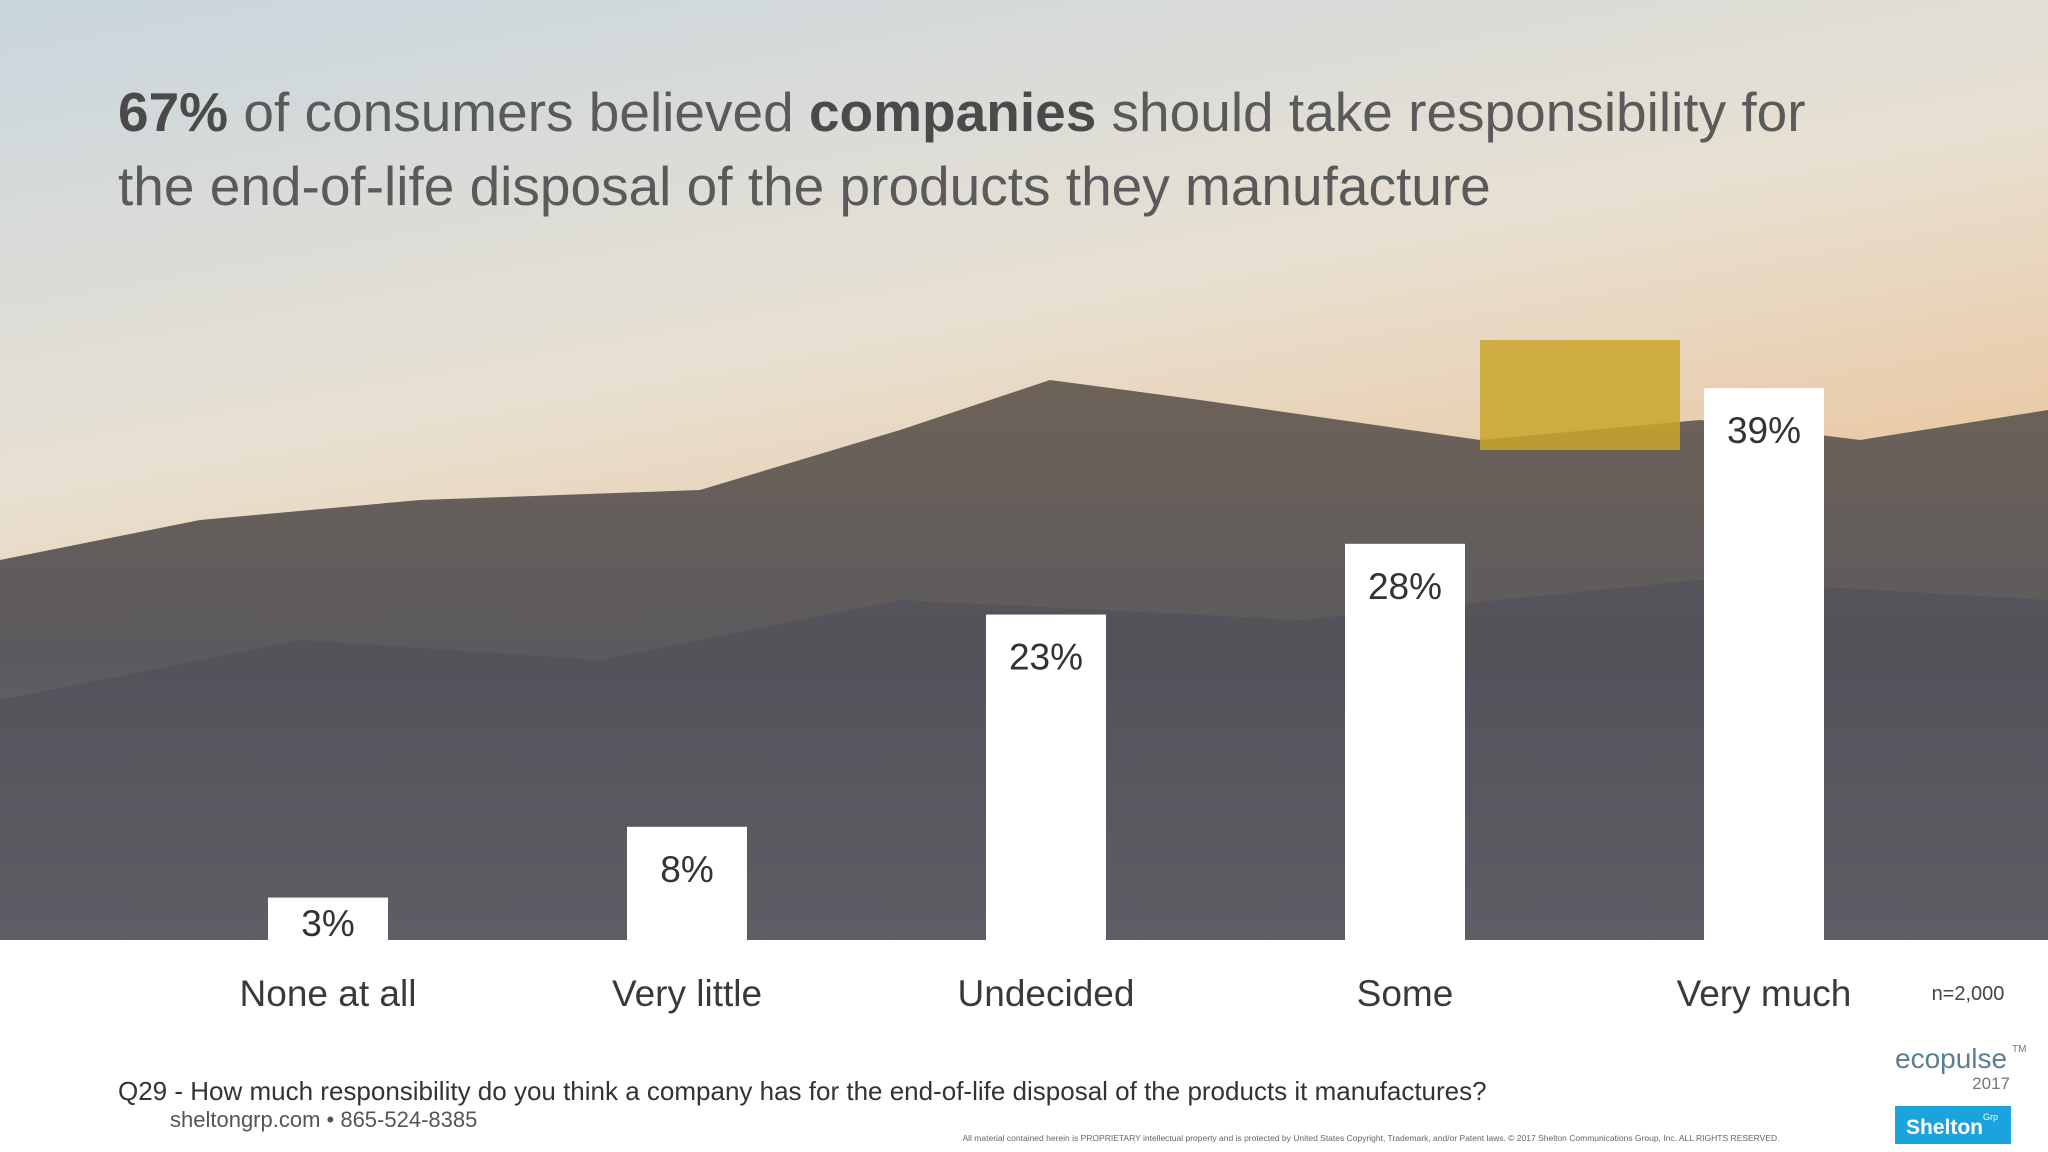 This screenshot has width=2048, height=1152. Describe the element at coordinates (1944, 1127) in the screenshot. I see `logo: Shelton` at that location.